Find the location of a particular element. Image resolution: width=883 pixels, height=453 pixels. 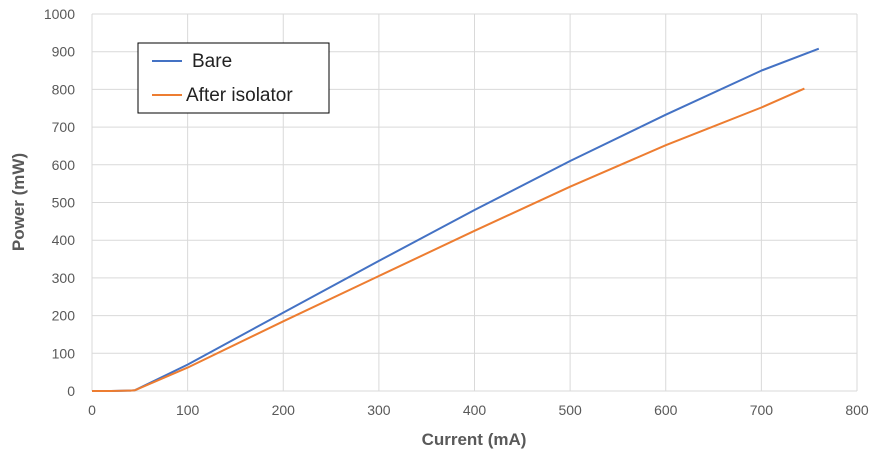

y-tick-label: 700 is located at coordinates (64, 127).